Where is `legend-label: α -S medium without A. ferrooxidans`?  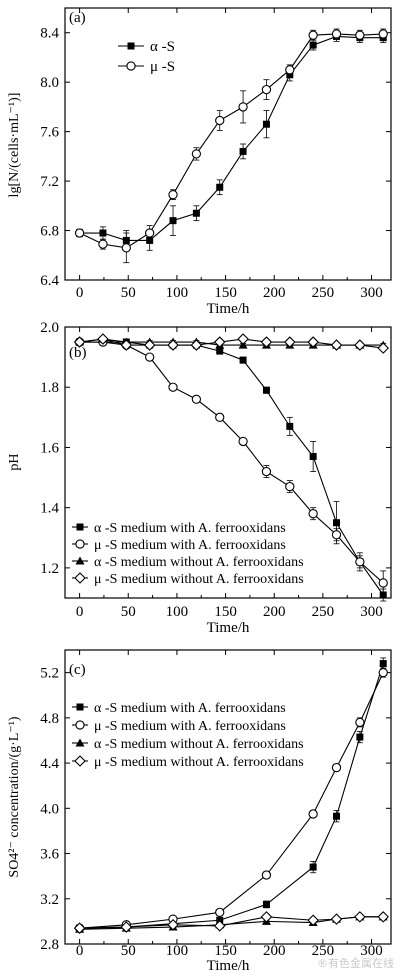 legend-label: α -S medium without A. ferrooxidans is located at coordinates (199, 744).